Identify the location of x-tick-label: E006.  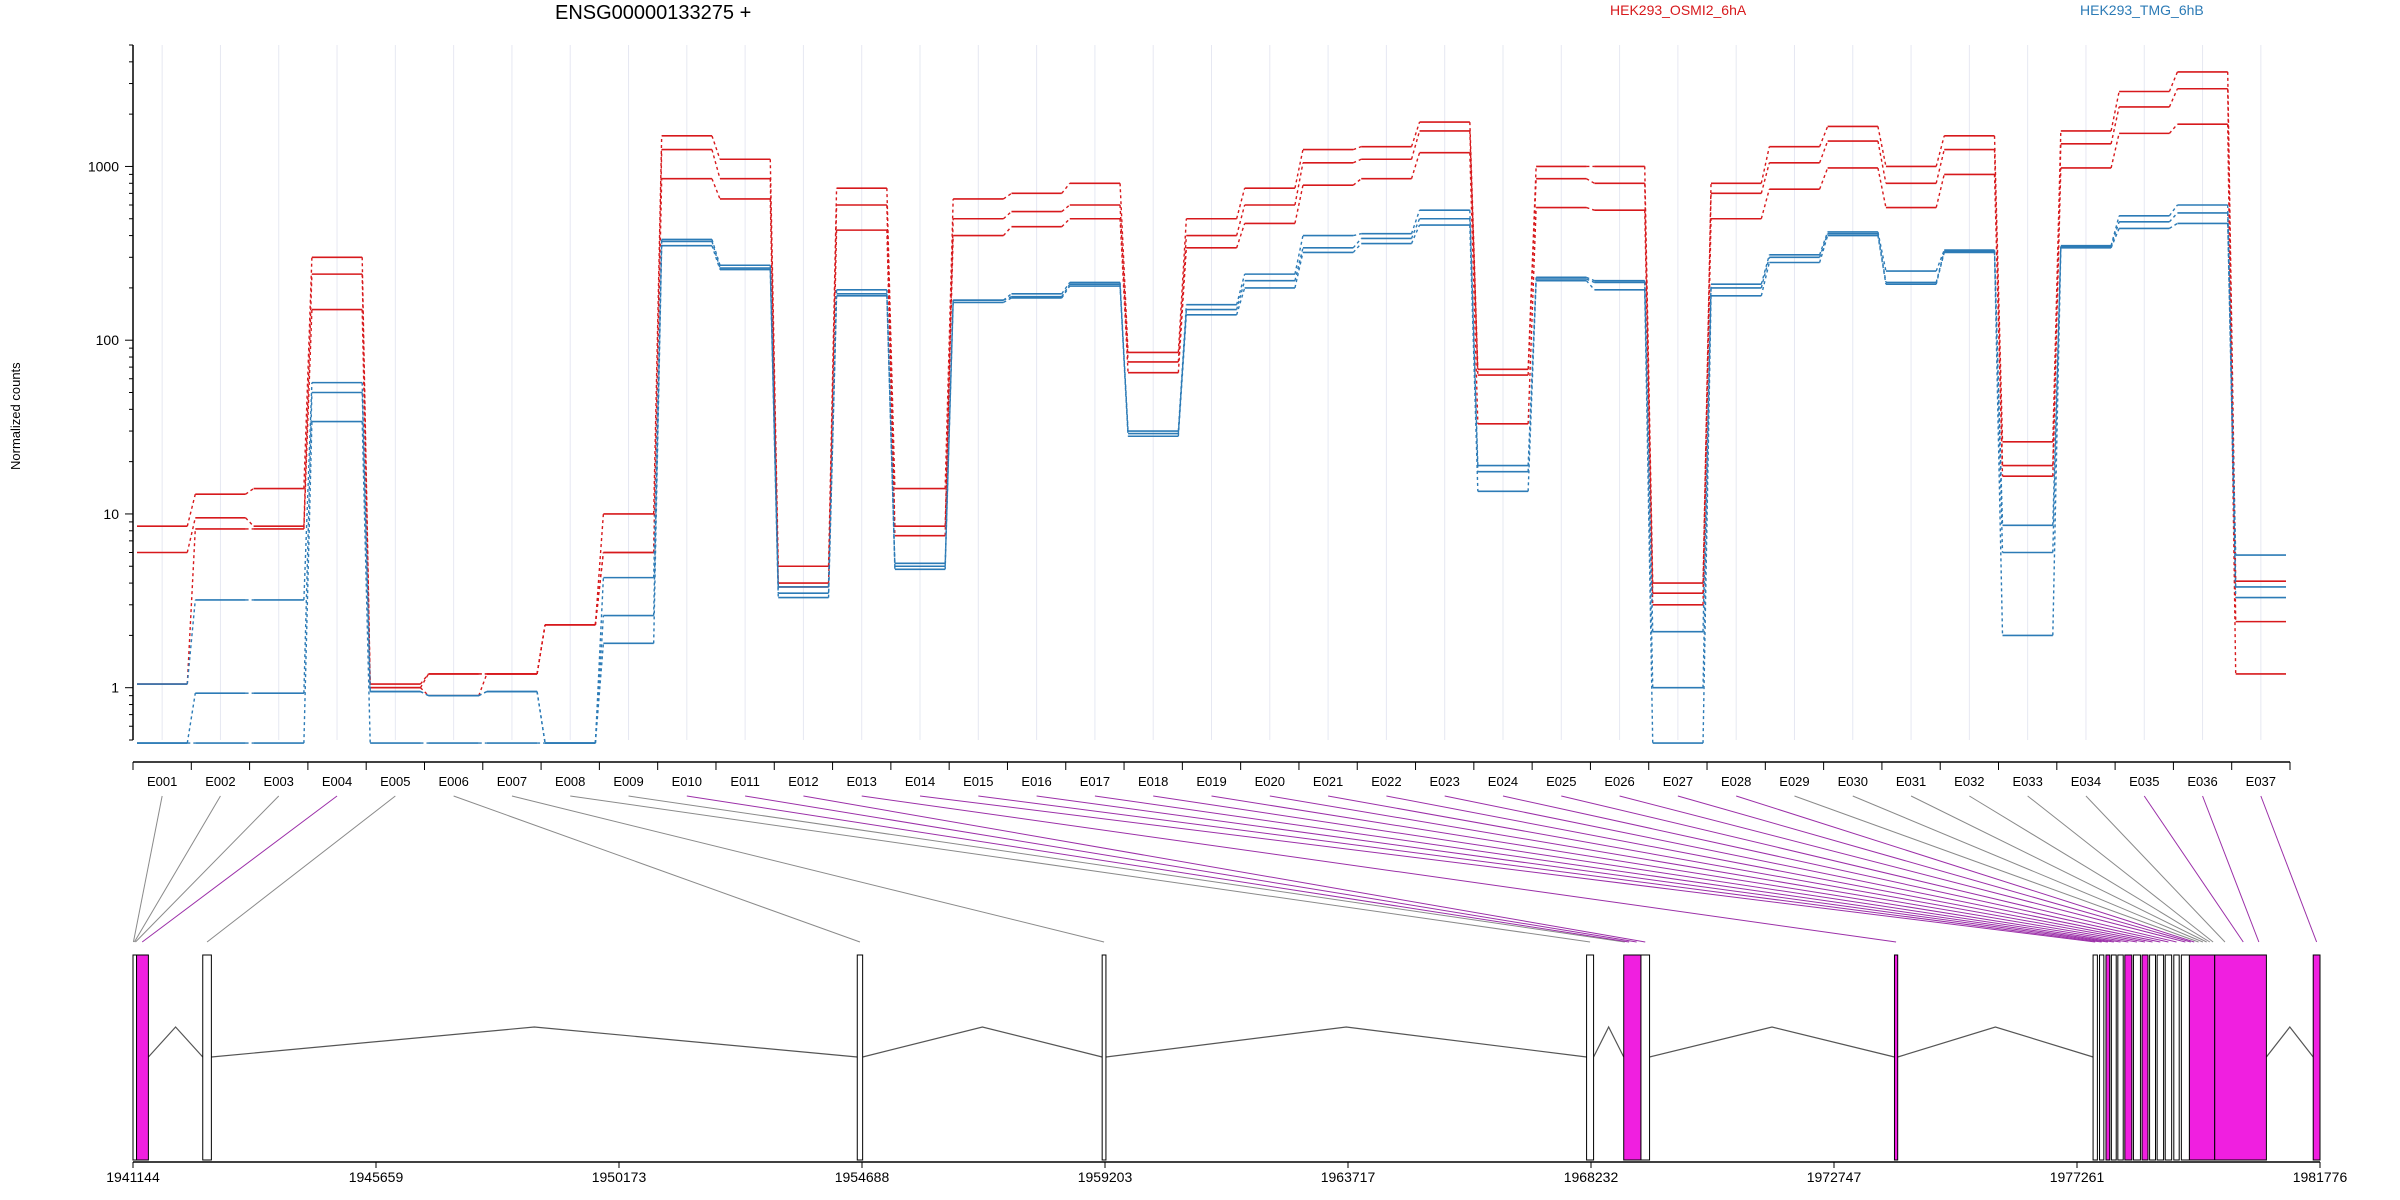
(453, 781).